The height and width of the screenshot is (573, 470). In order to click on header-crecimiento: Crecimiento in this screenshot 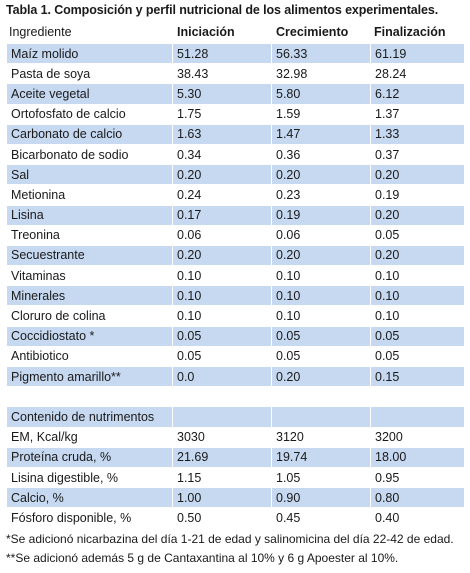, I will do `click(312, 32)`.